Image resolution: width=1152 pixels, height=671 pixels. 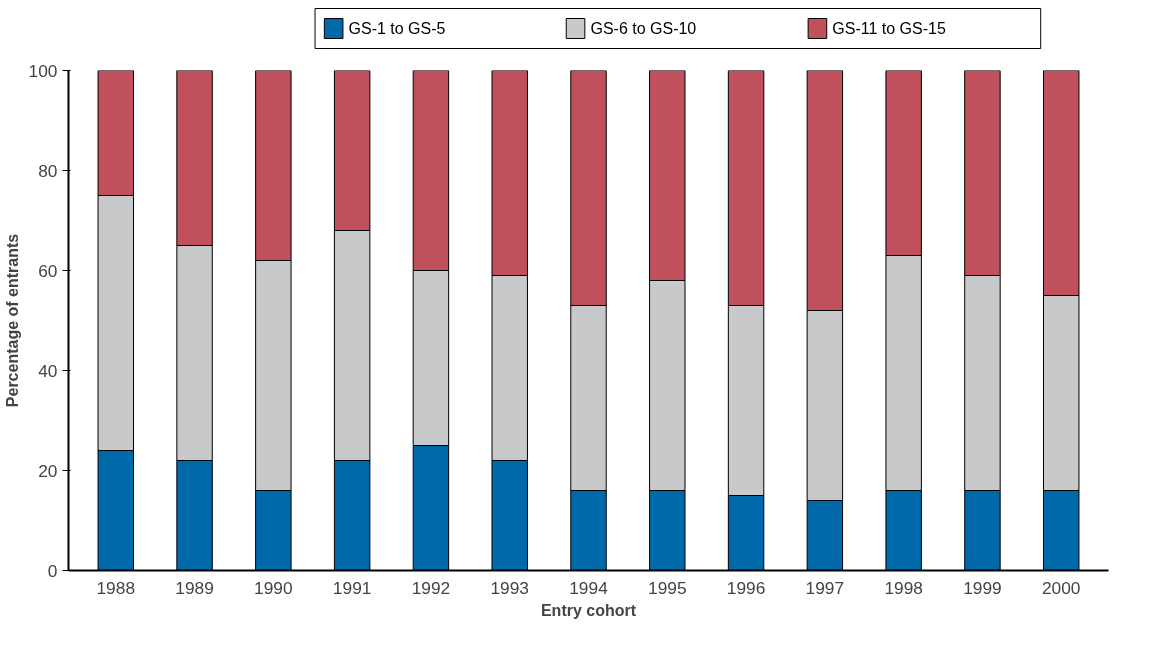 I want to click on x-tick-label: 1998, so click(x=903, y=587).